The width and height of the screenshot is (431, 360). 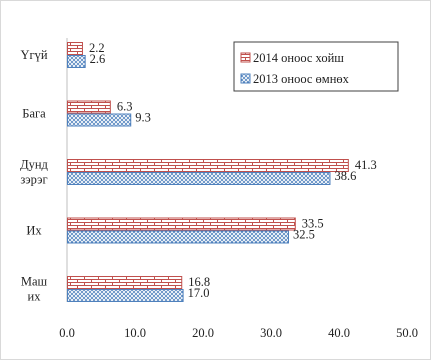 I want to click on data-label-2014: 33.5, so click(x=313, y=224).